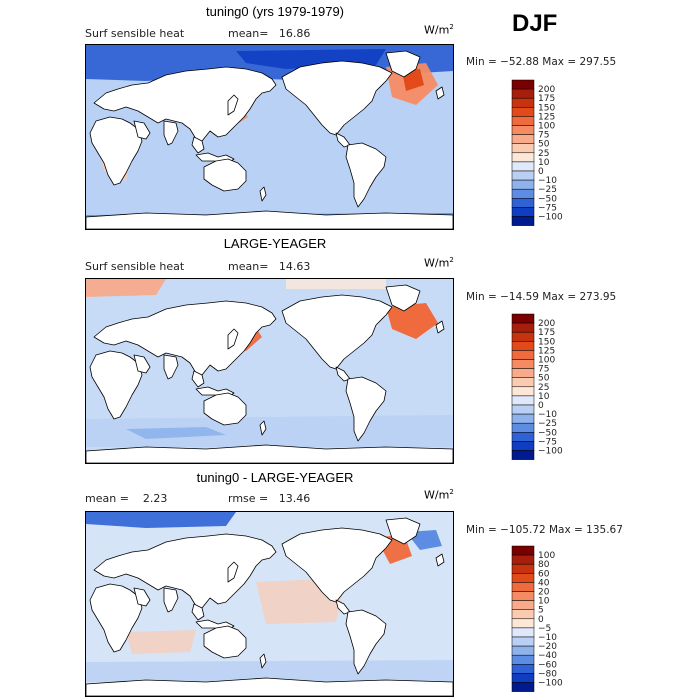  Describe the element at coordinates (547, 665) in the screenshot. I see `colorbar-tick-label: −60` at that location.